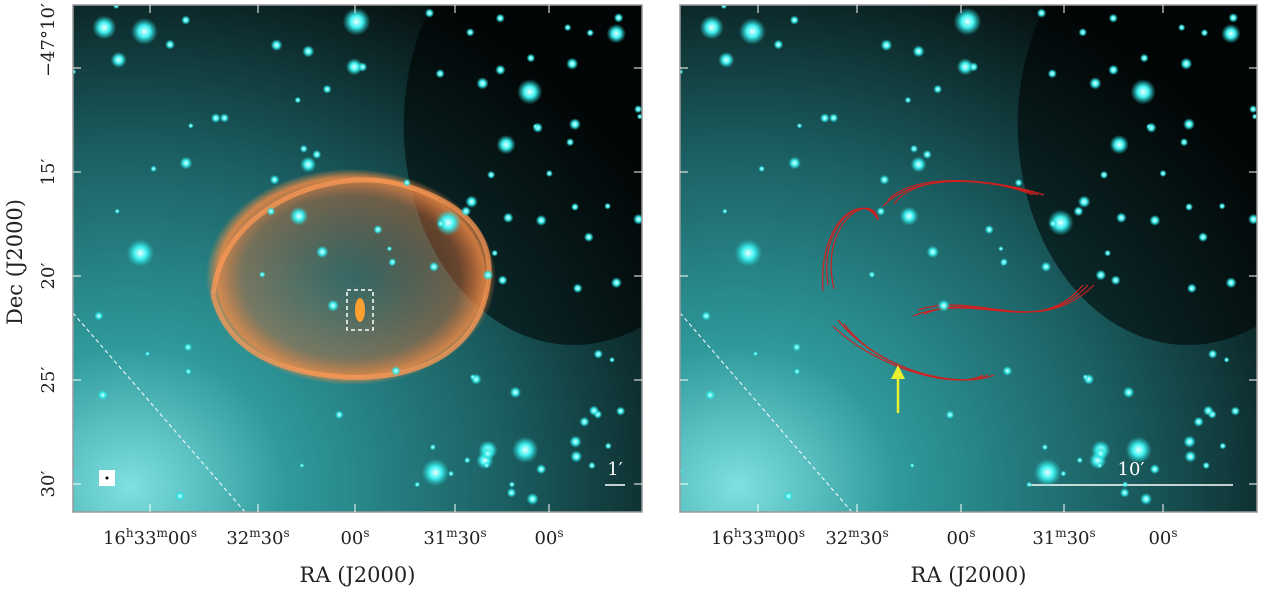  Describe the element at coordinates (360, 310) in the screenshot. I see `compact-source` at that location.